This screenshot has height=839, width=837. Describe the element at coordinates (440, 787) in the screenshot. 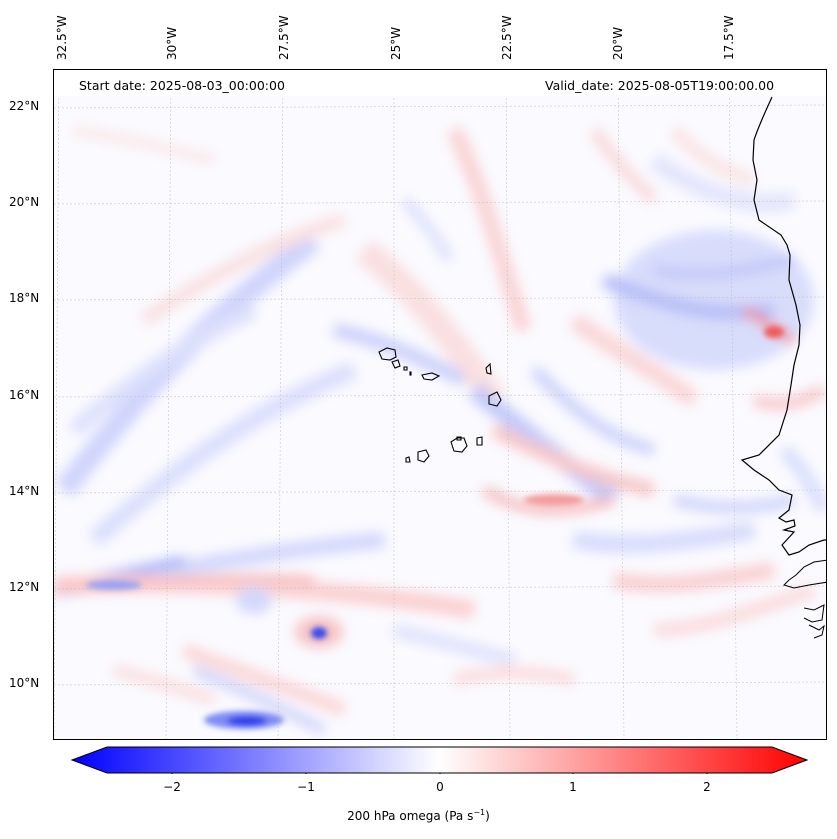

I see `colorbar-tick-0: 0` at that location.